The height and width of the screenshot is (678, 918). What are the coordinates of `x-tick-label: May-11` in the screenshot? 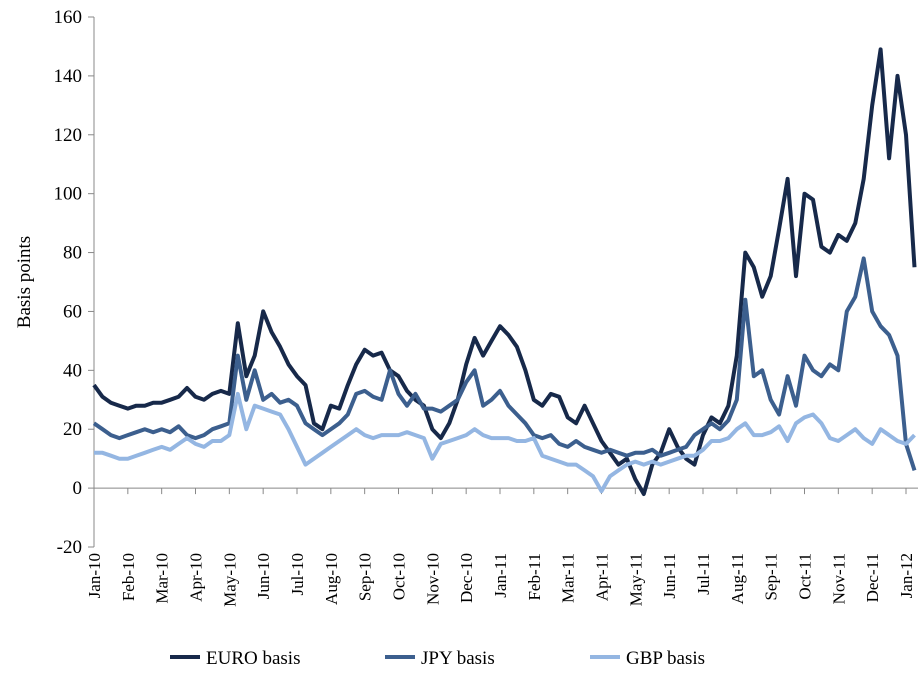 It's located at (635, 579).